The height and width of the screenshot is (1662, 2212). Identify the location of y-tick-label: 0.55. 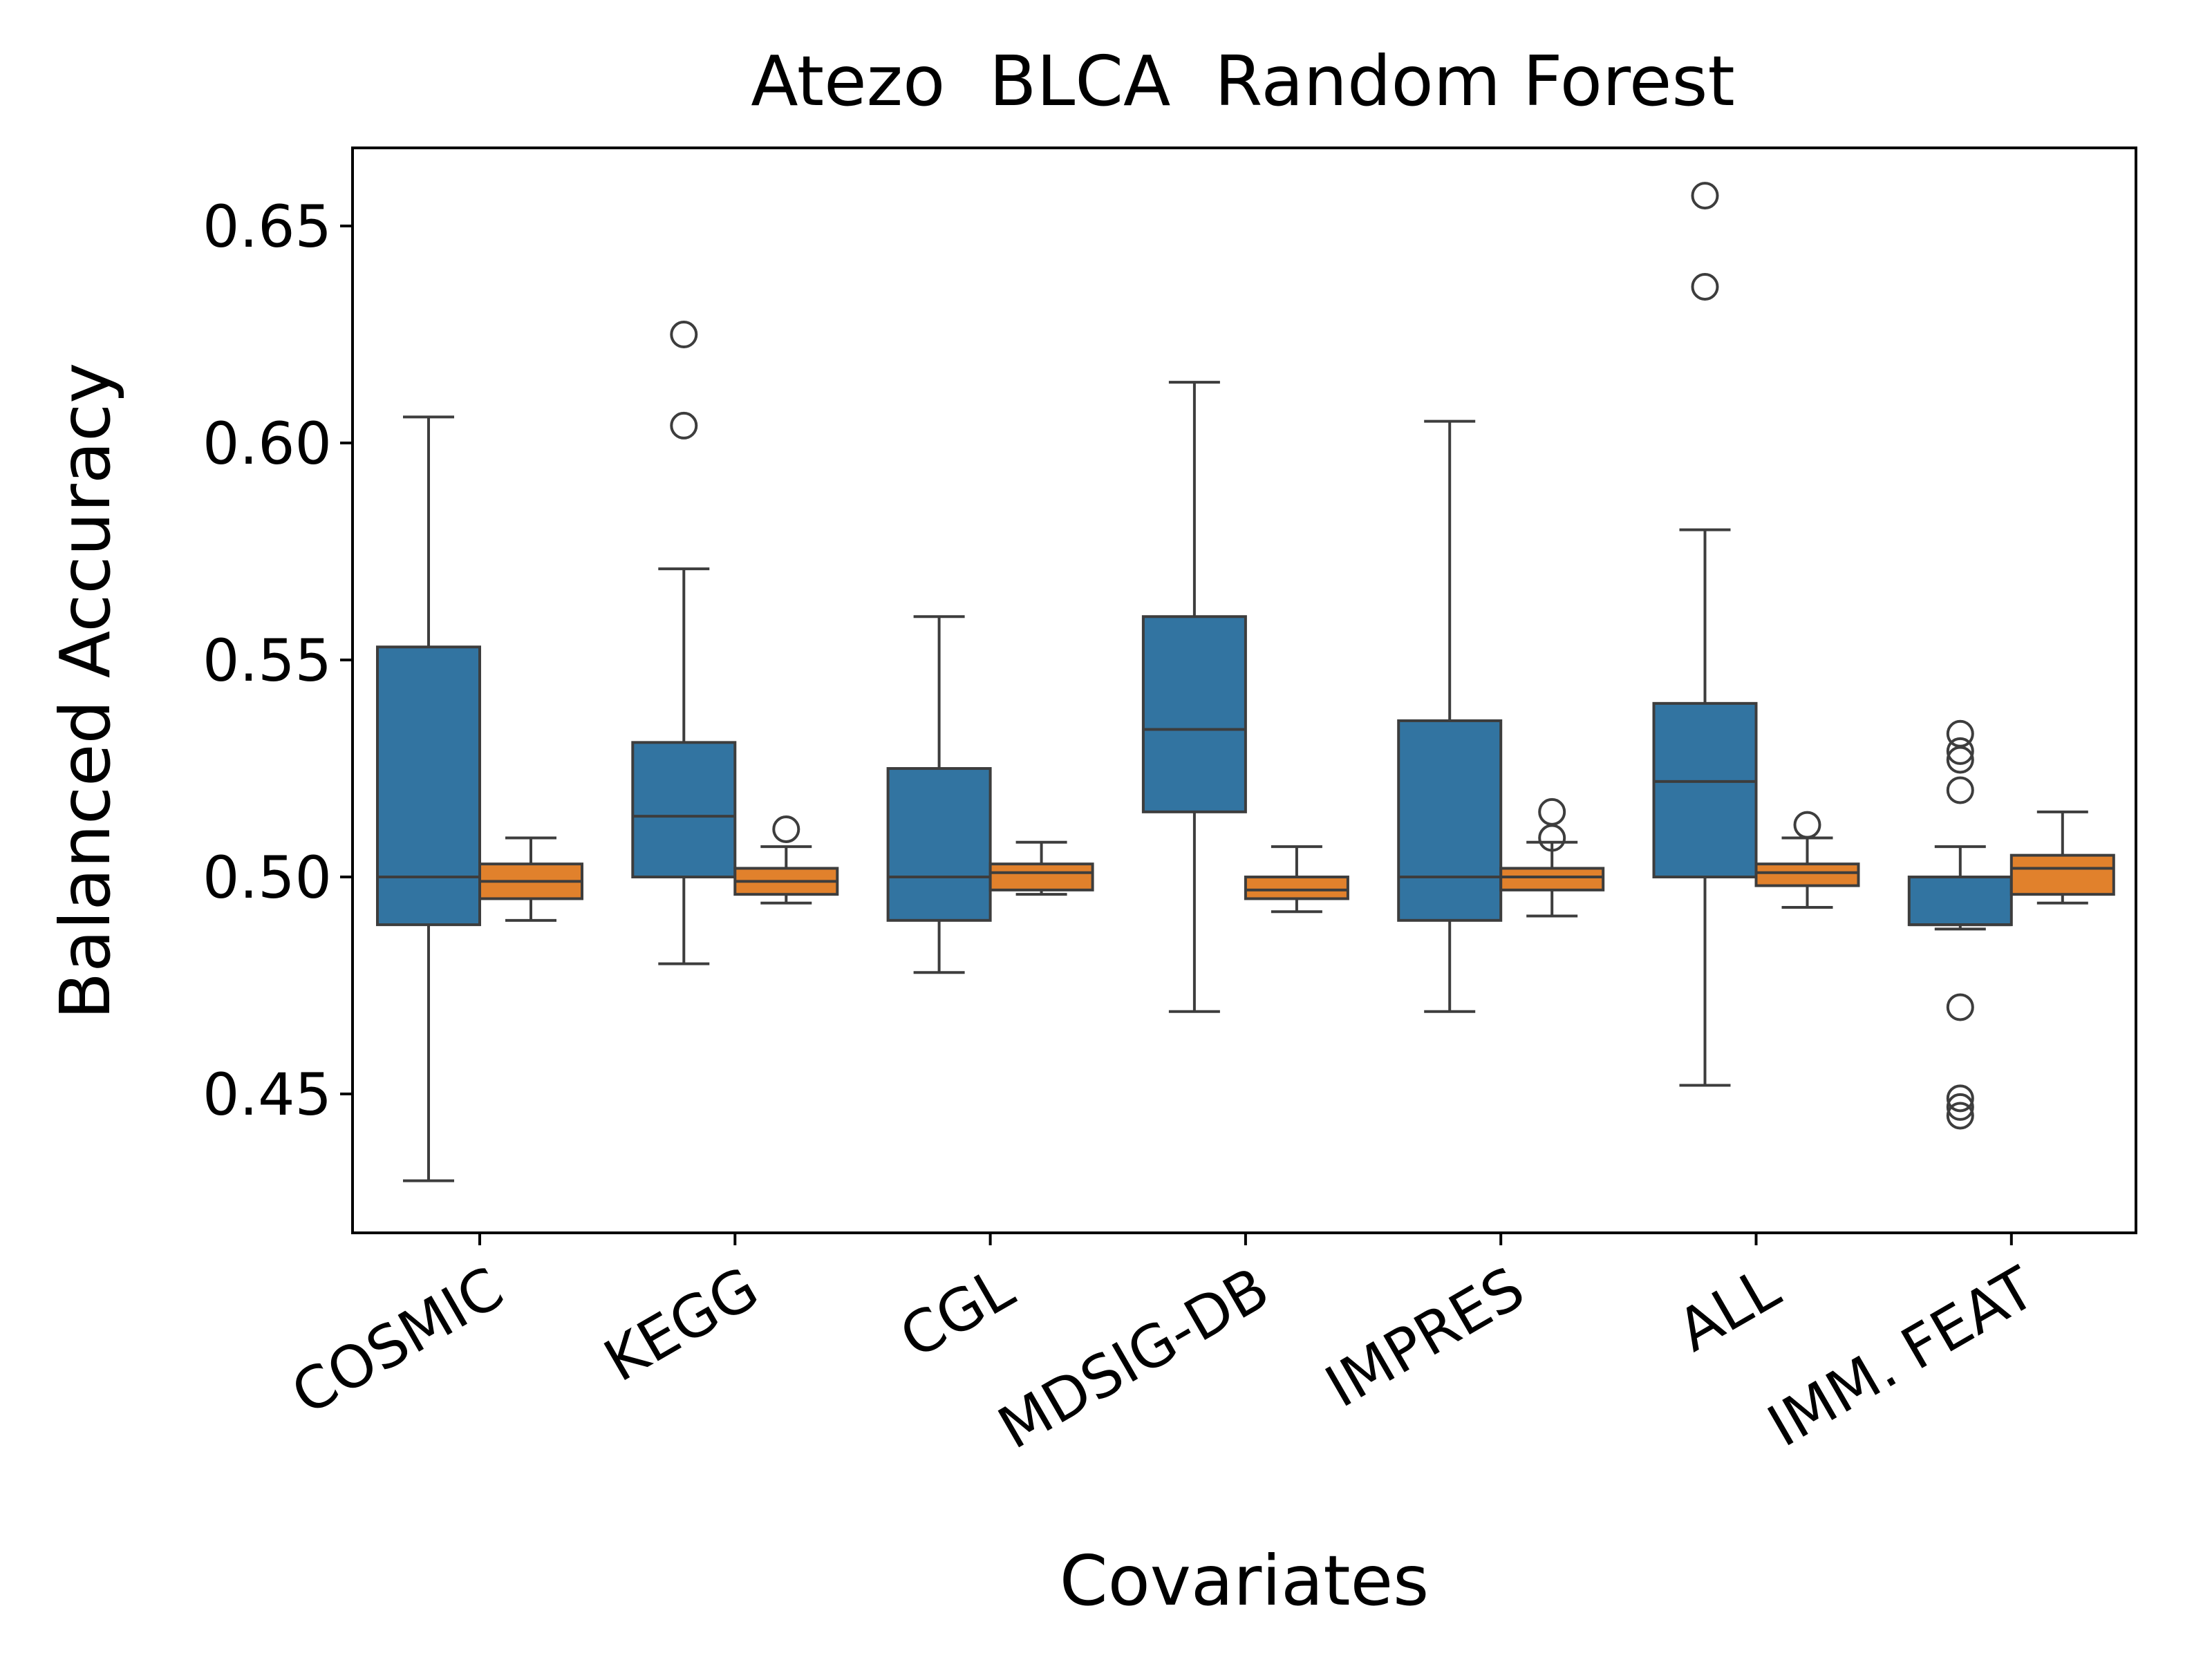
(267, 661).